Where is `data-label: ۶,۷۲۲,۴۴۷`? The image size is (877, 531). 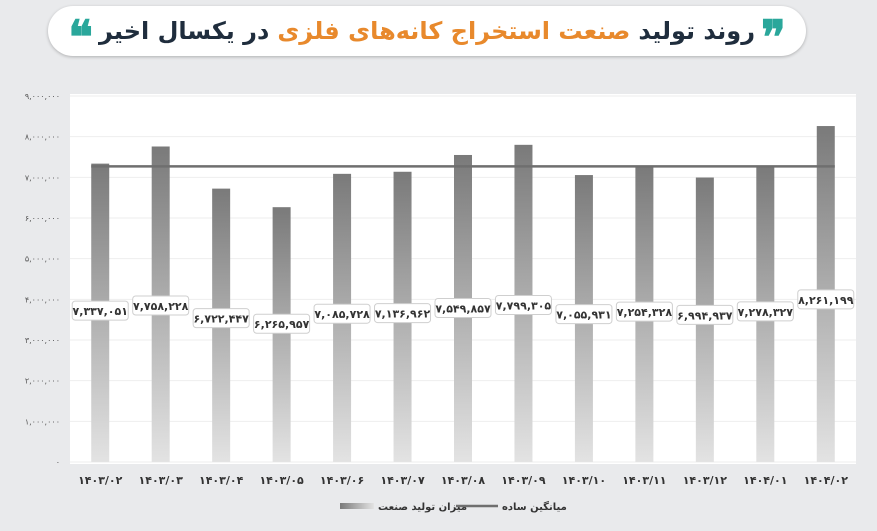
data-label: ۶,۷۲۲,۴۴۷ is located at coordinates (221, 319).